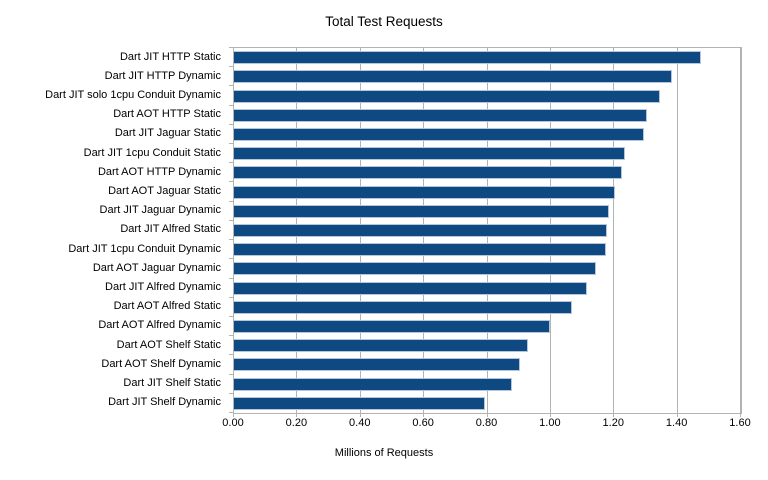 This screenshot has width=768, height=480. I want to click on category-label: Dart AOT Shelf Dynamic, so click(161, 363).